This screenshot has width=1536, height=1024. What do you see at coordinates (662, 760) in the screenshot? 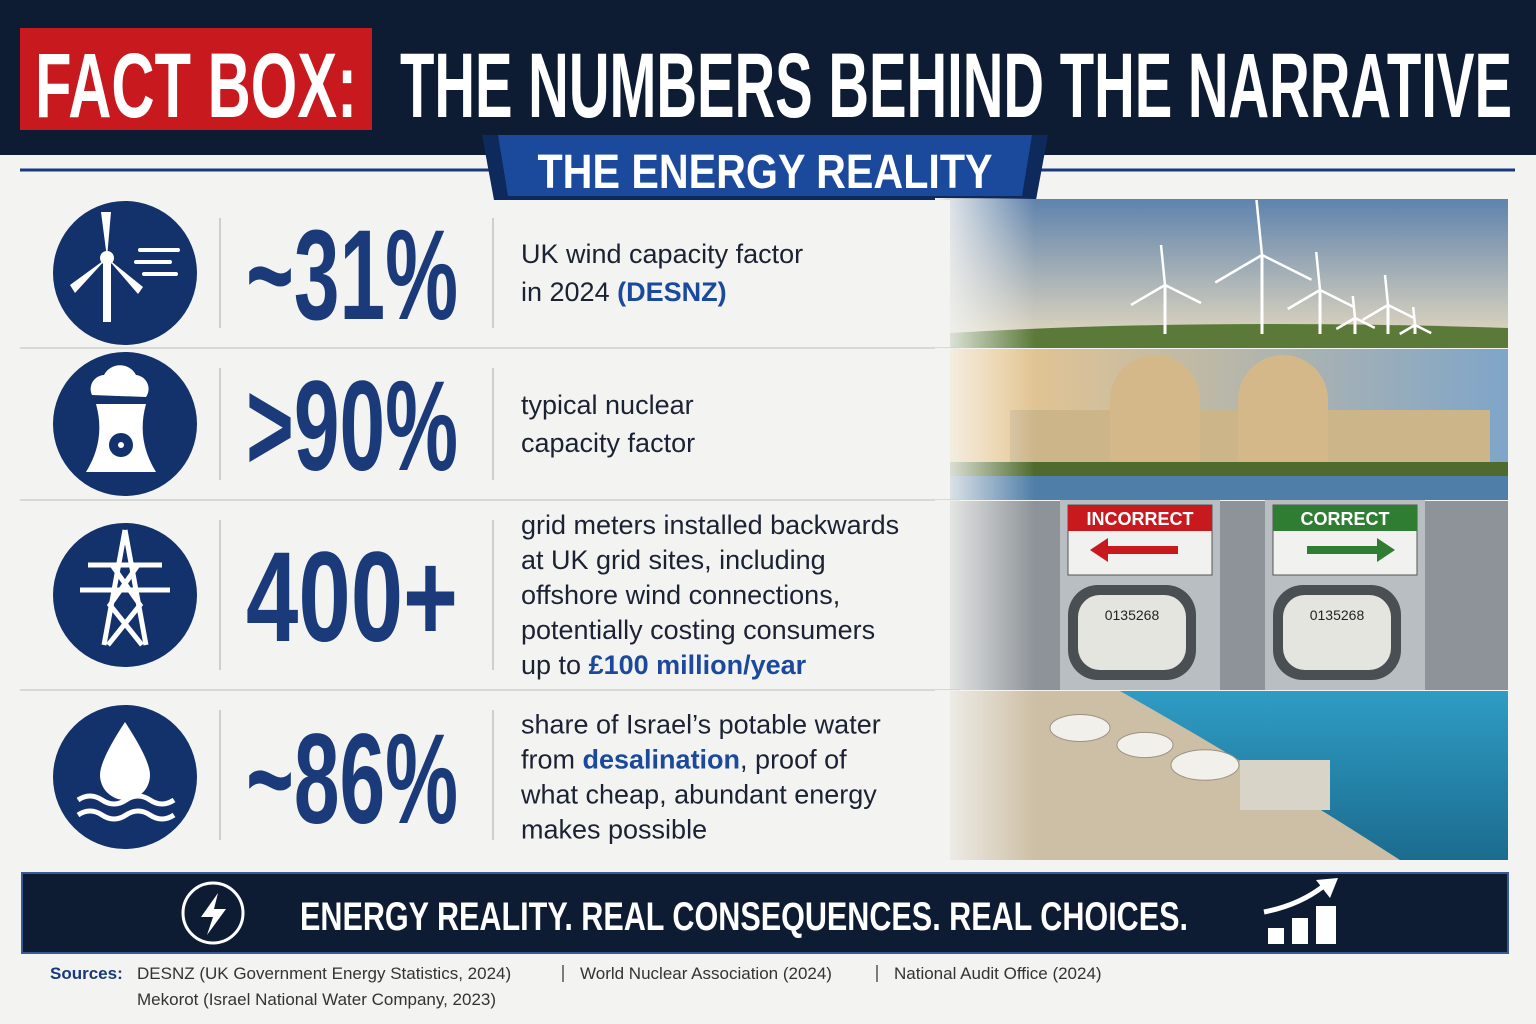
I see `highlight: desalination` at bounding box center [662, 760].